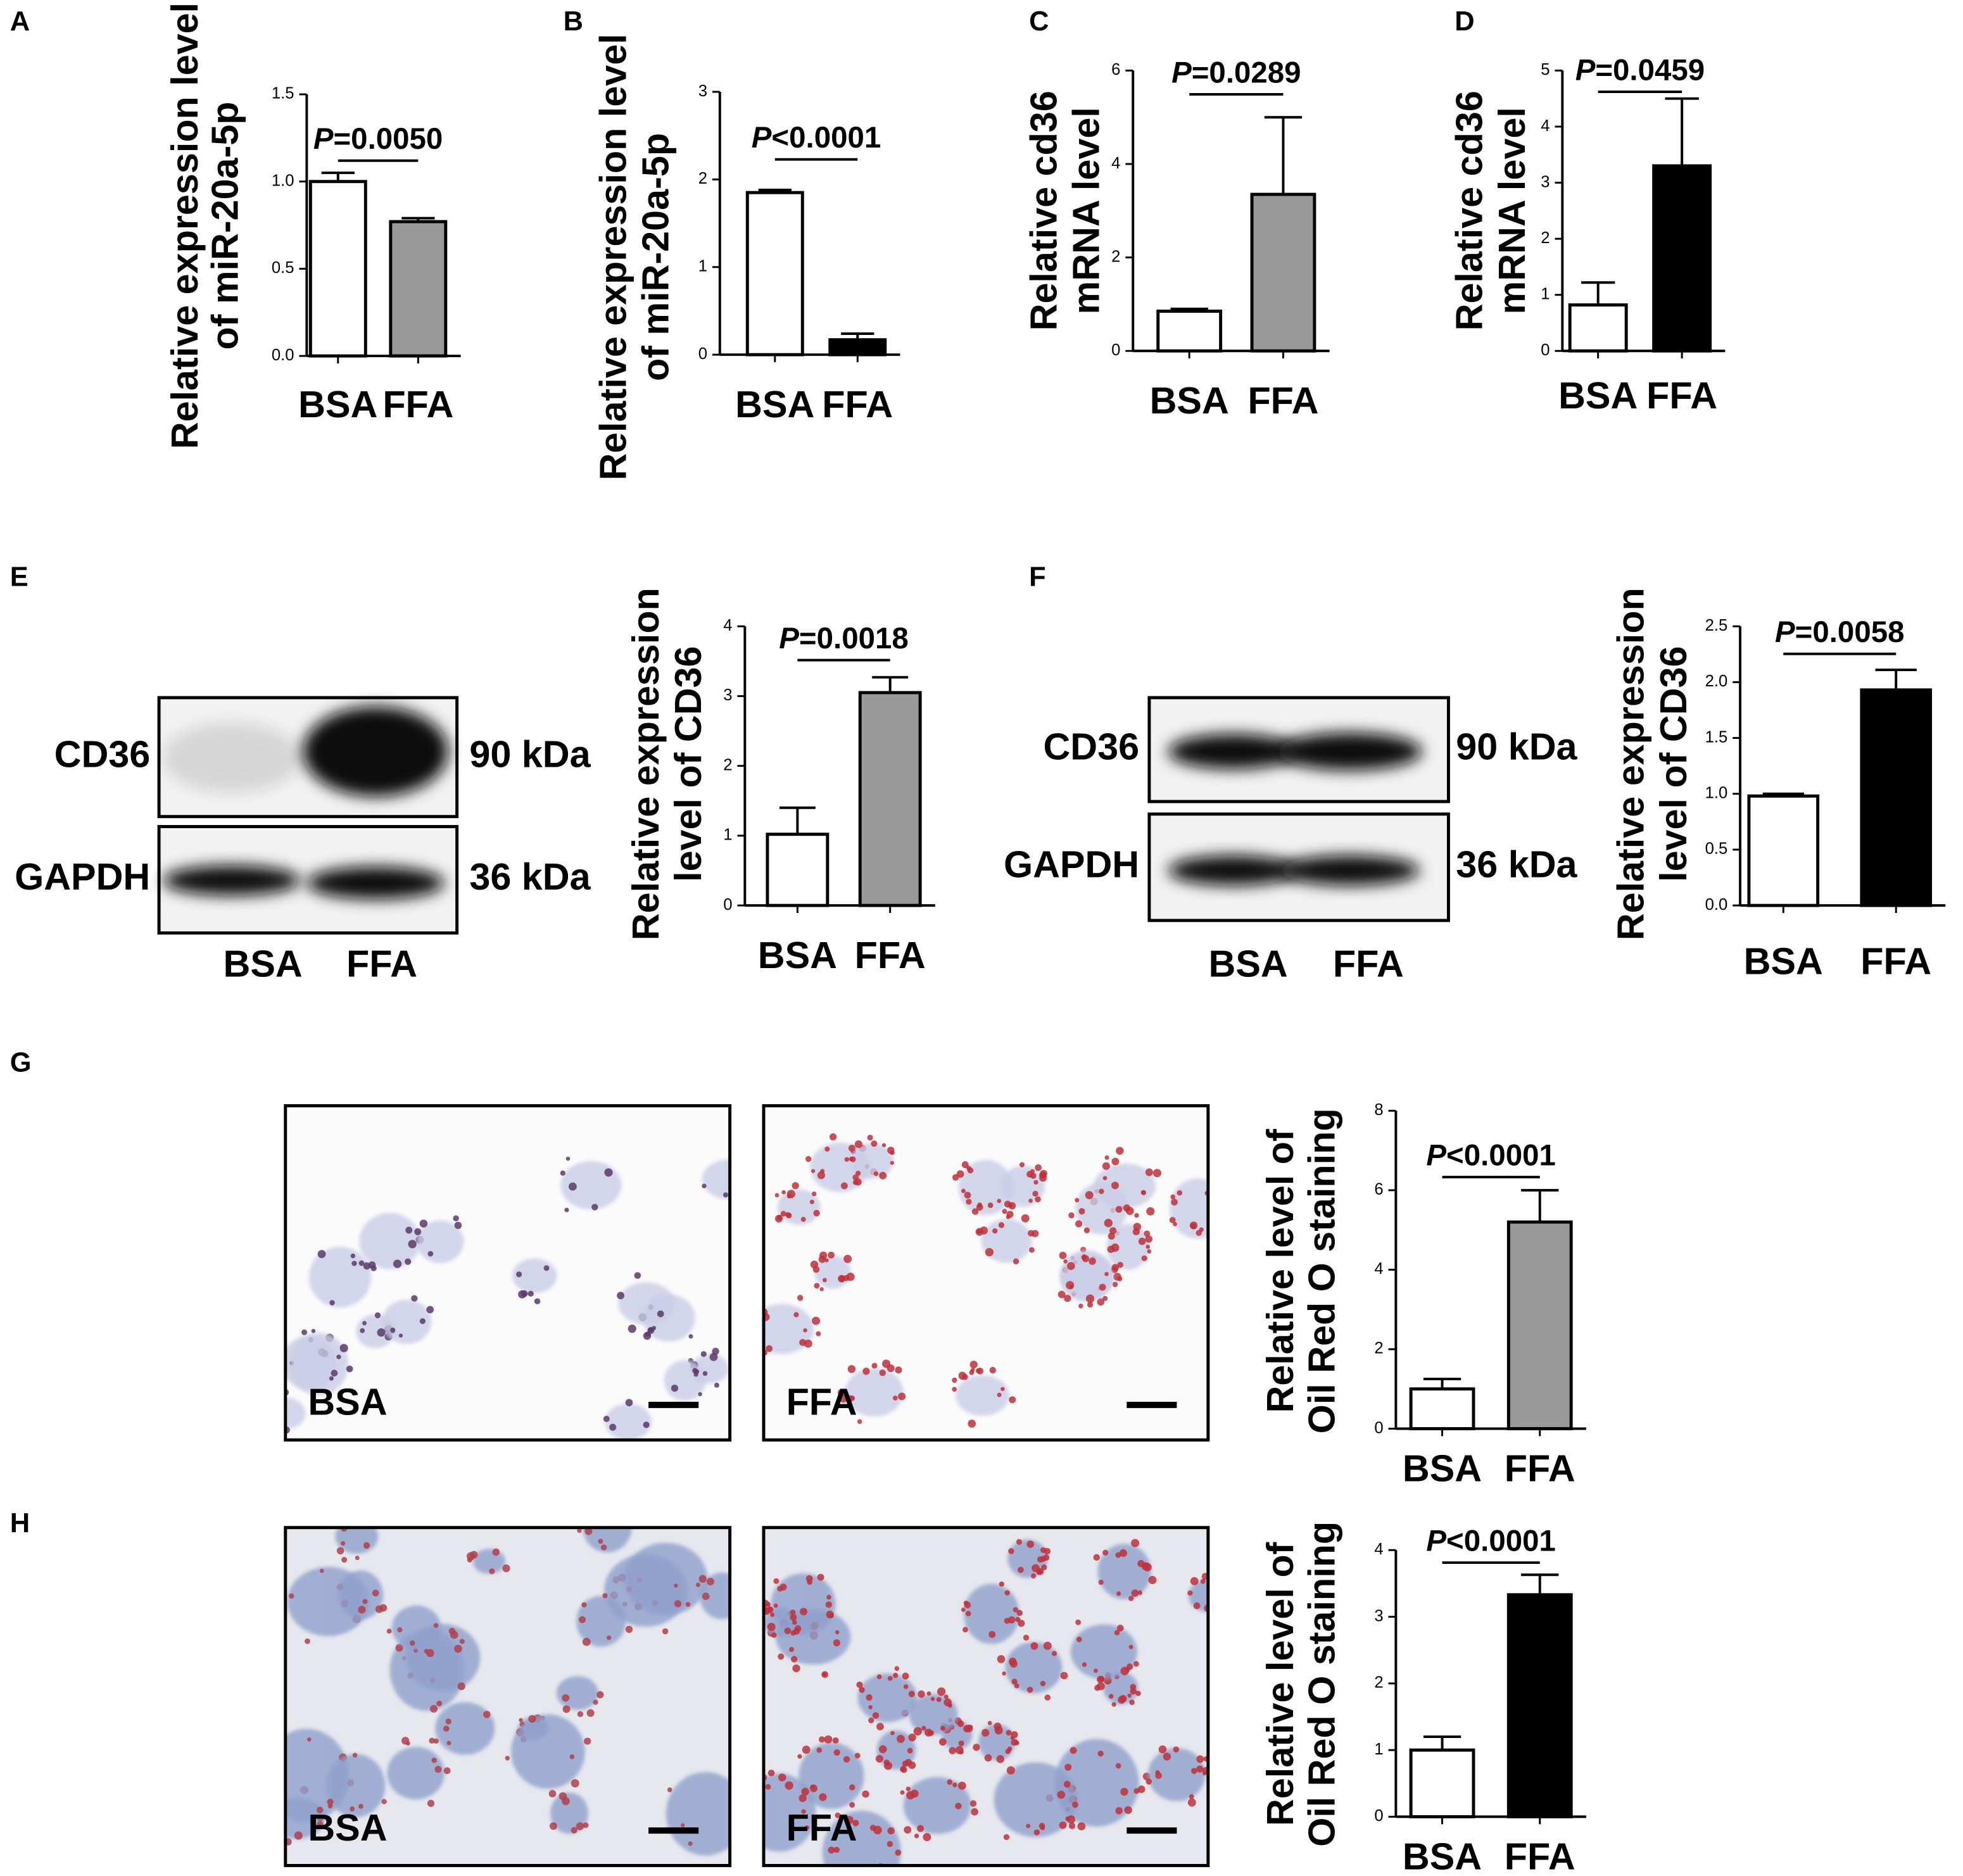  What do you see at coordinates (1540, 1855) in the screenshot?
I see `x-tick-label: FFA` at bounding box center [1540, 1855].